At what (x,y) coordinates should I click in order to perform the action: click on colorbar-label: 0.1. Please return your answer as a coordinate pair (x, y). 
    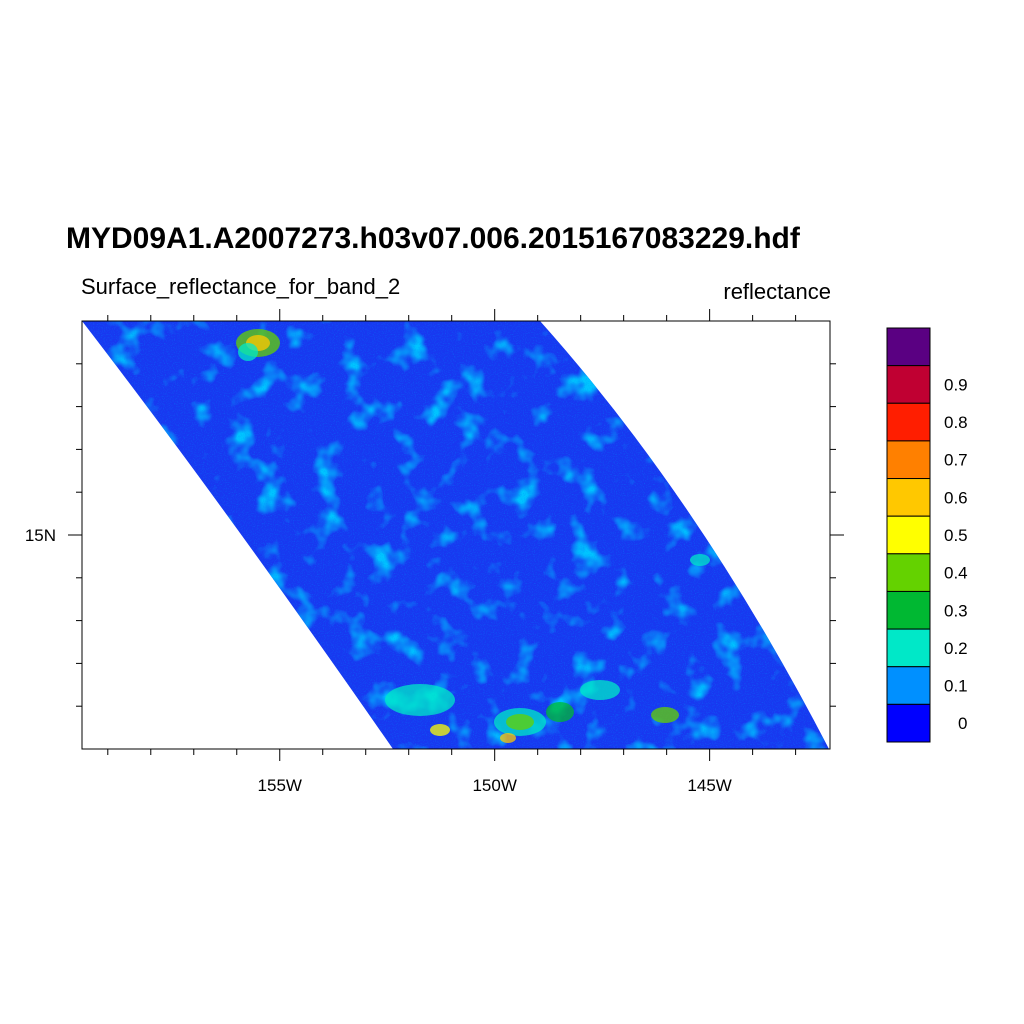
    Looking at the image, I should click on (956, 686).